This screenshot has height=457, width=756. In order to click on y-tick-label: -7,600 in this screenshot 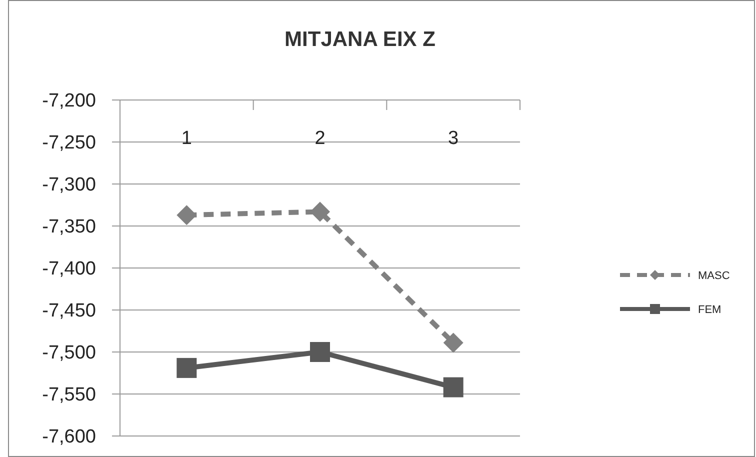, I will do `click(69, 437)`.